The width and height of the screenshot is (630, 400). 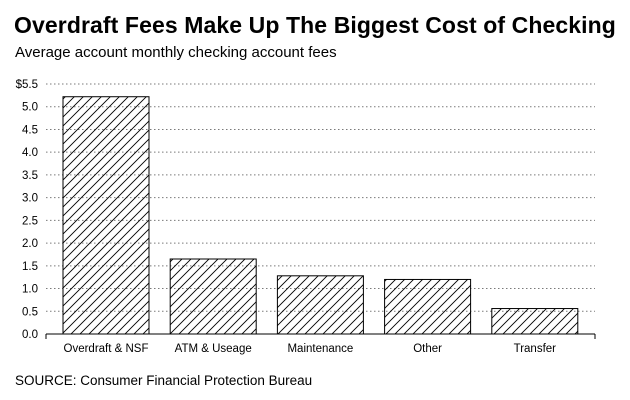 I want to click on y-tick-label: 5.0, so click(x=30, y=108).